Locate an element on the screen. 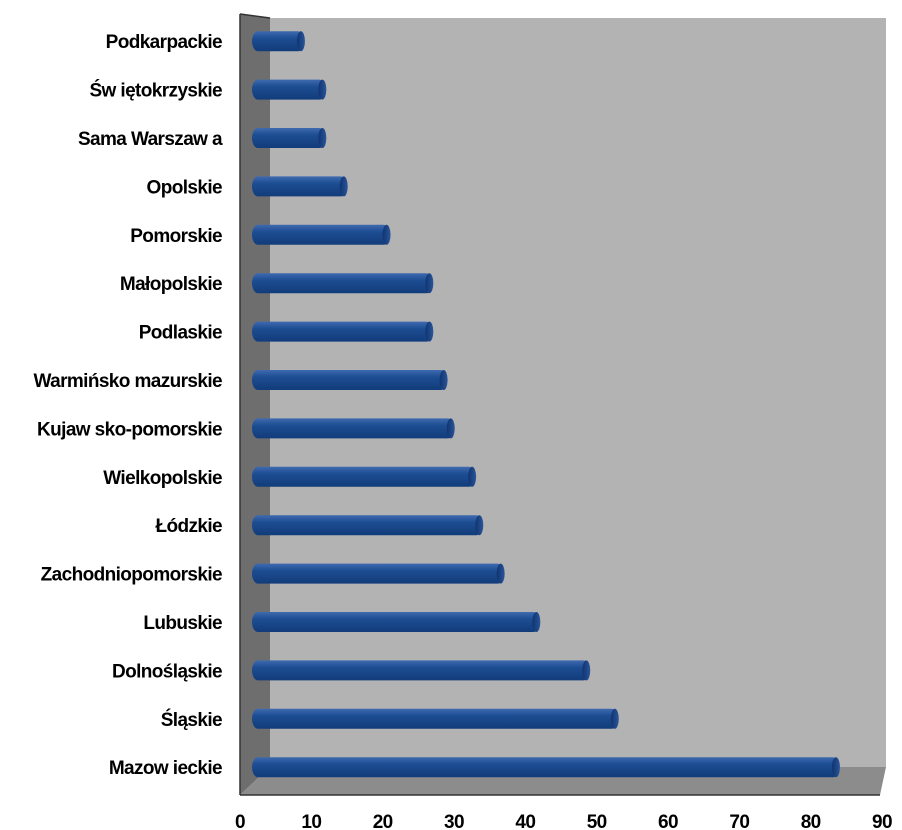  category-label: Podkarpackie is located at coordinates (164, 42).